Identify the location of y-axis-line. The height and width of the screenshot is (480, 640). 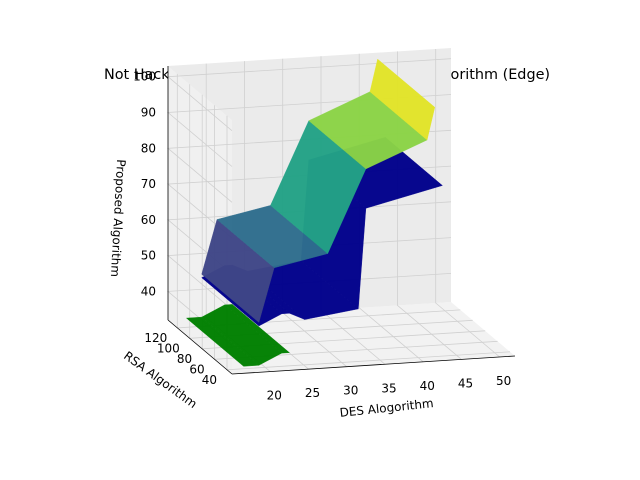
(200, 347).